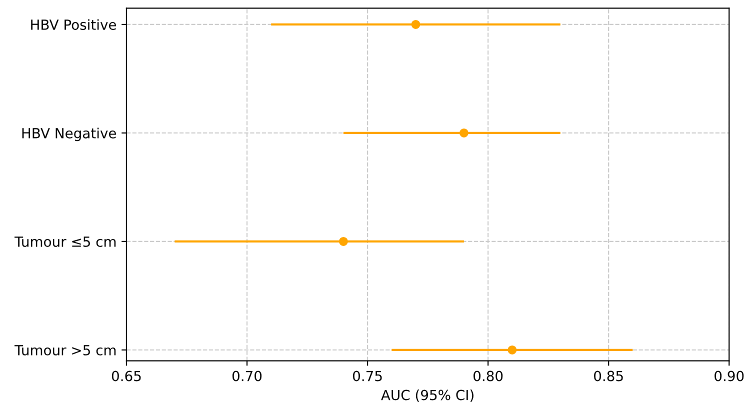  Describe the element at coordinates (488, 376) in the screenshot. I see `x-tick-label: 0.80` at that location.